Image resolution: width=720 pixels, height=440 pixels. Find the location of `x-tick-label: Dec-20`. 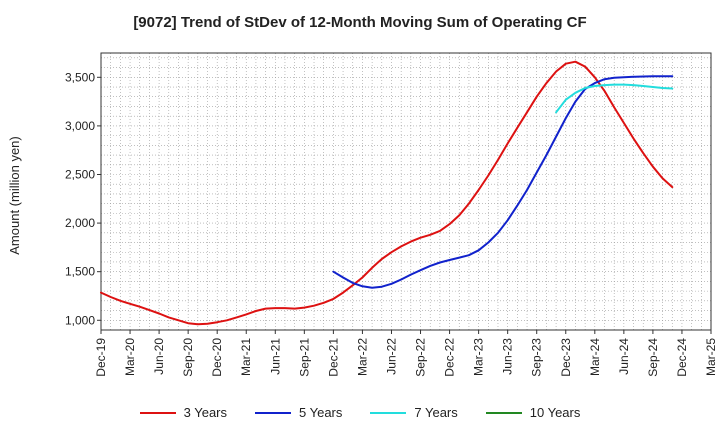

x-tick-label: Dec-20 is located at coordinates (217, 357).